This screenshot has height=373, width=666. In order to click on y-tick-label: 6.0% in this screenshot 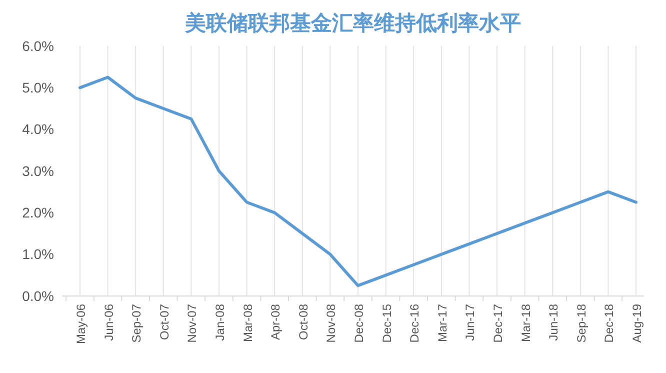, I will do `click(38, 46)`.